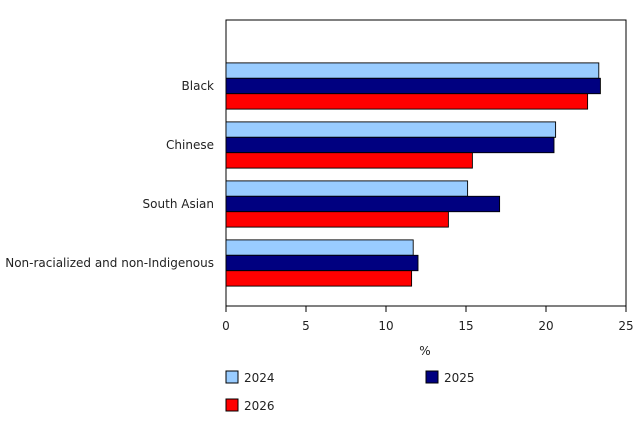 Image resolution: width=640 pixels, height=423 pixels. Describe the element at coordinates (363, 204) in the screenshot. I see `bar-south-asian-2025` at that location.